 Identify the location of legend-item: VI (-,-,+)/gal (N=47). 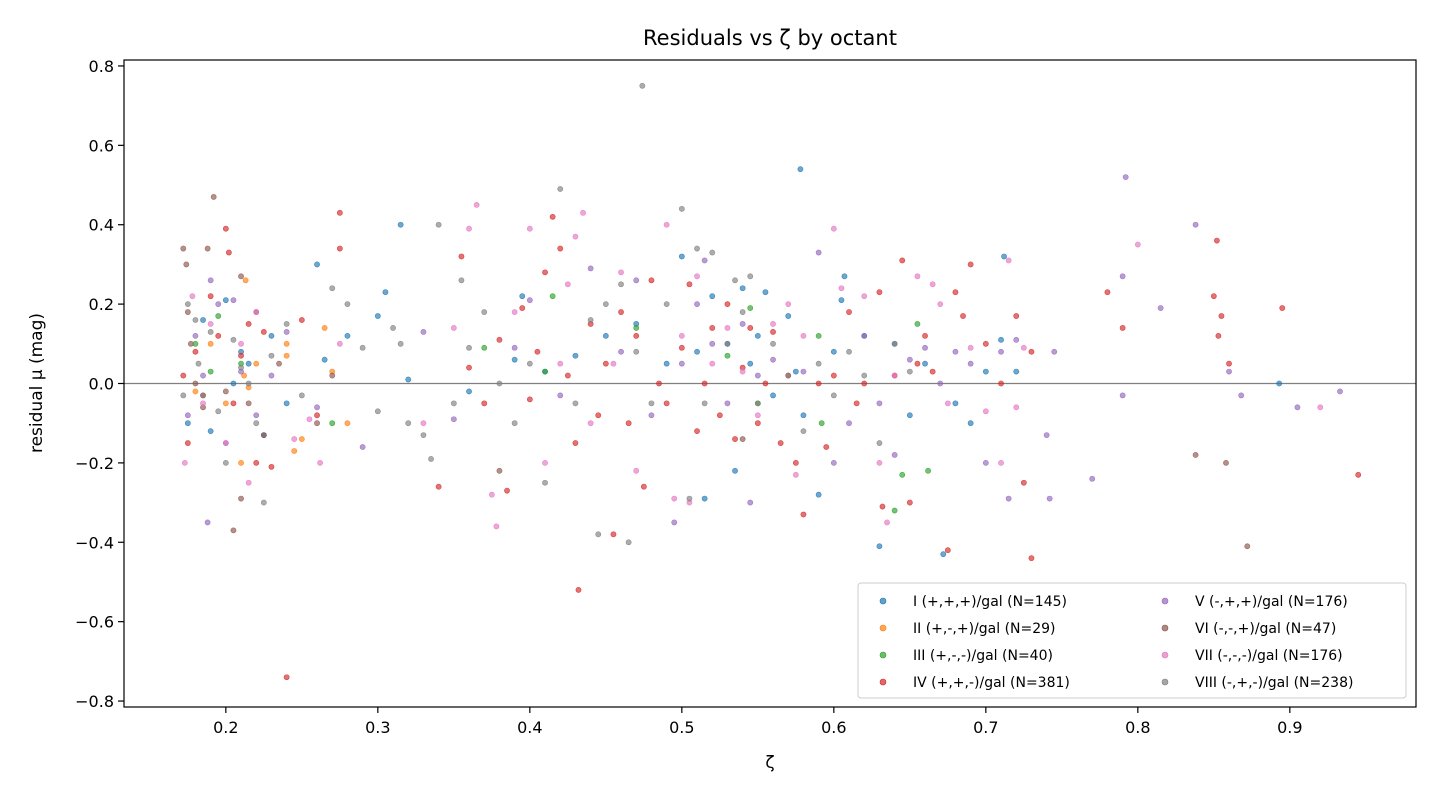
(1248, 629).